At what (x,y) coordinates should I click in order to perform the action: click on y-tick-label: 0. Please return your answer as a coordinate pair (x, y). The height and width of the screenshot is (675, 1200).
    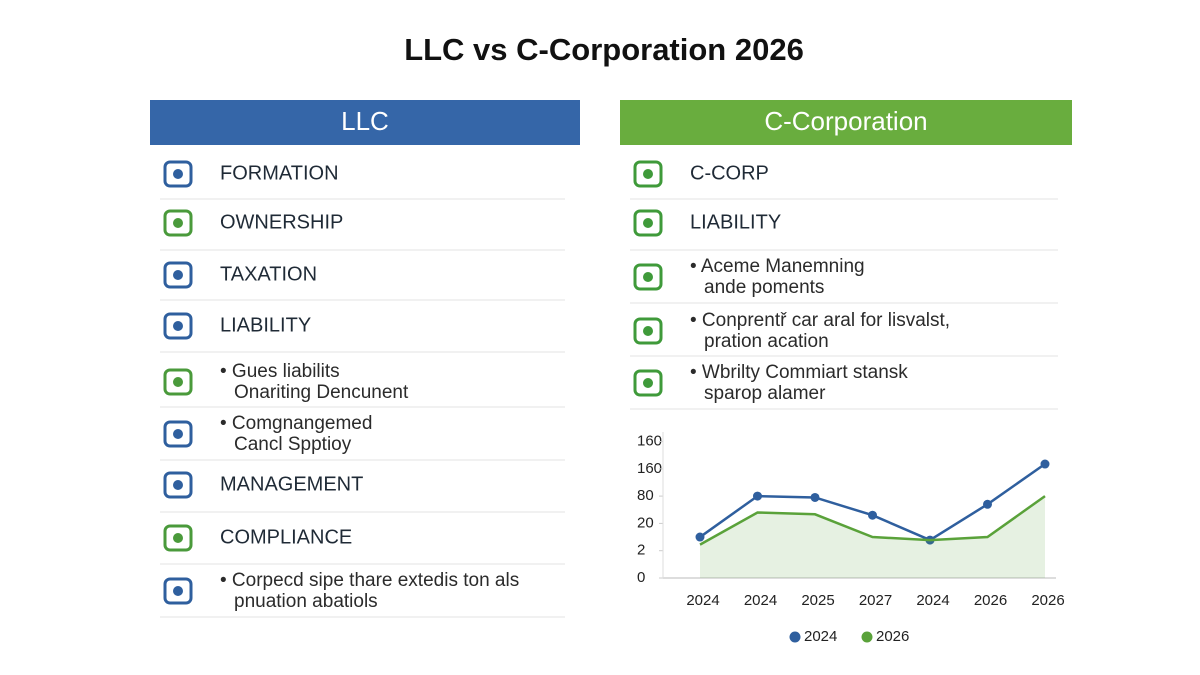
    Looking at the image, I should click on (641, 577).